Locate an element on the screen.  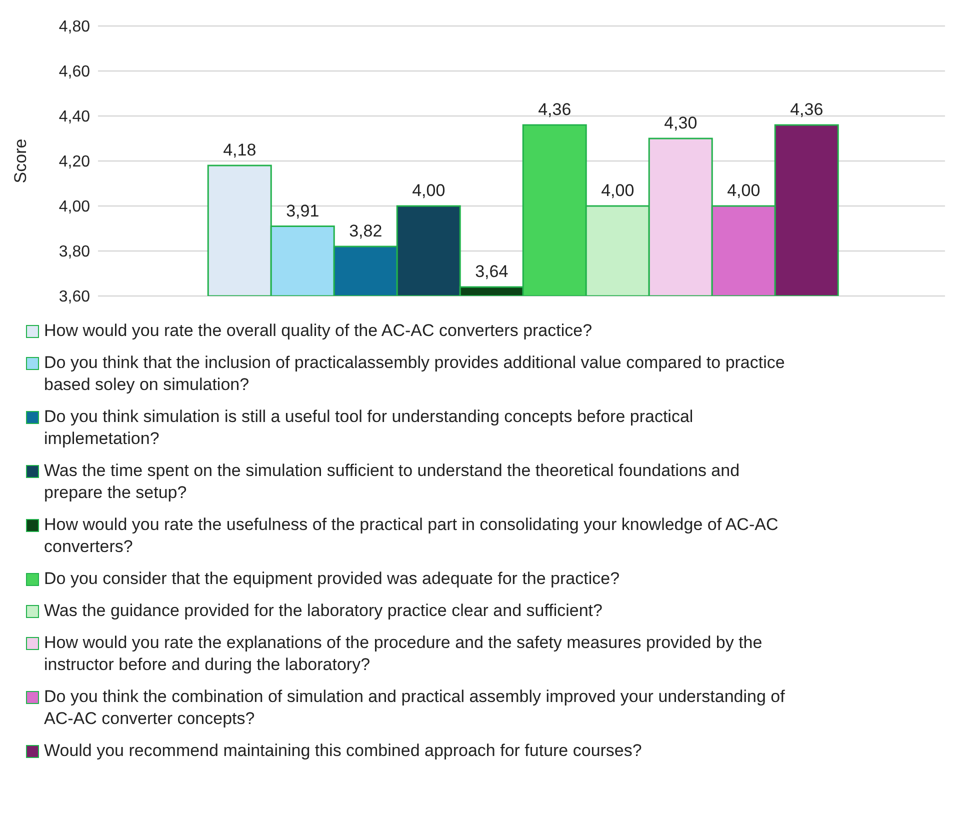
legend-label: Do you think the combination of simulation and practical assembly improved your understanding of AC-AC converter concepts? is located at coordinates (415, 708).